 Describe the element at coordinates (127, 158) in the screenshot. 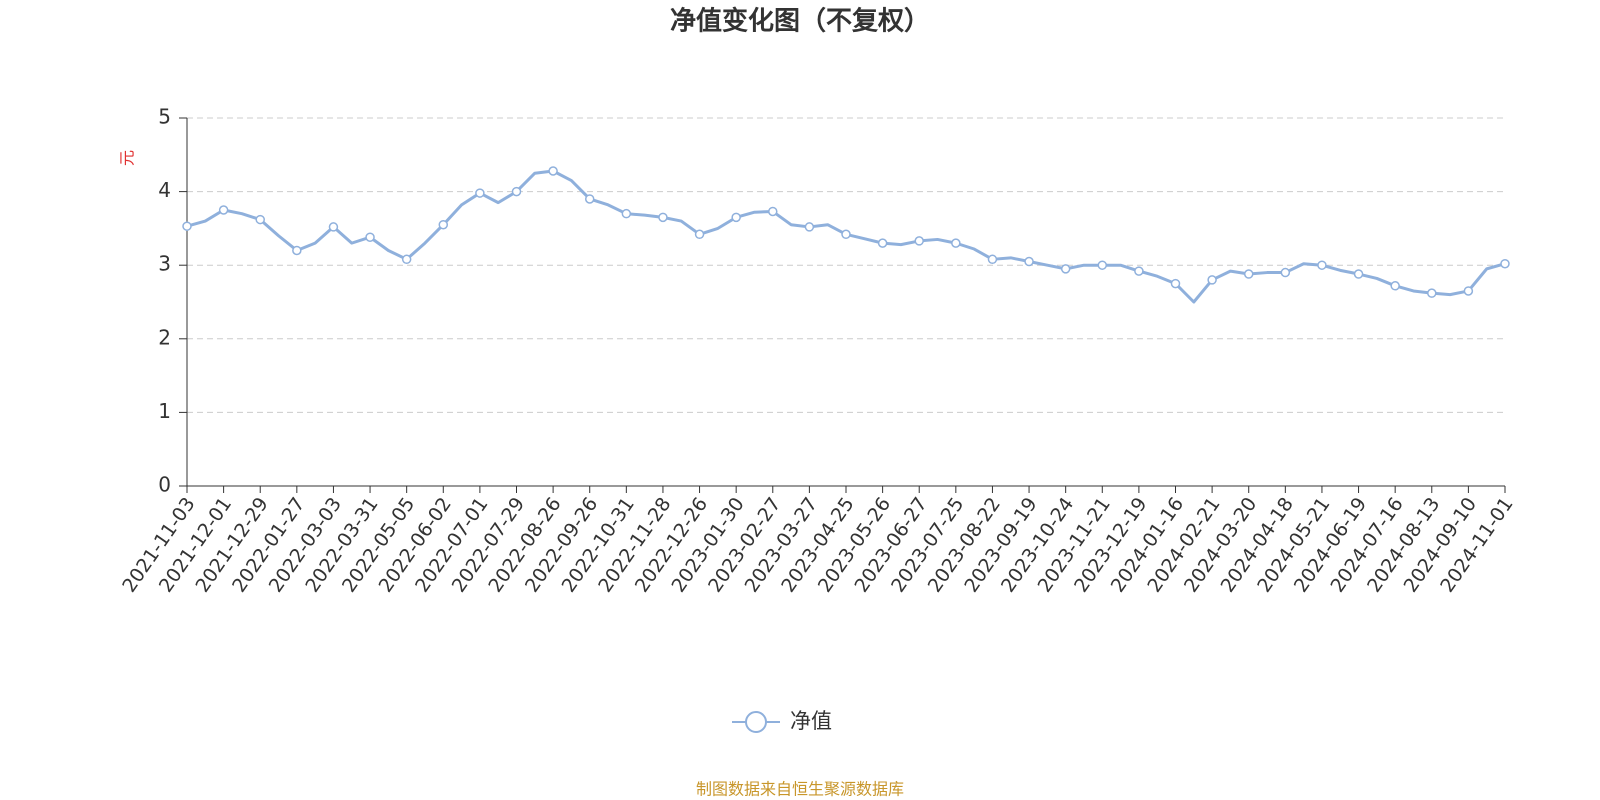

I see `y-axis-label: 元` at that location.